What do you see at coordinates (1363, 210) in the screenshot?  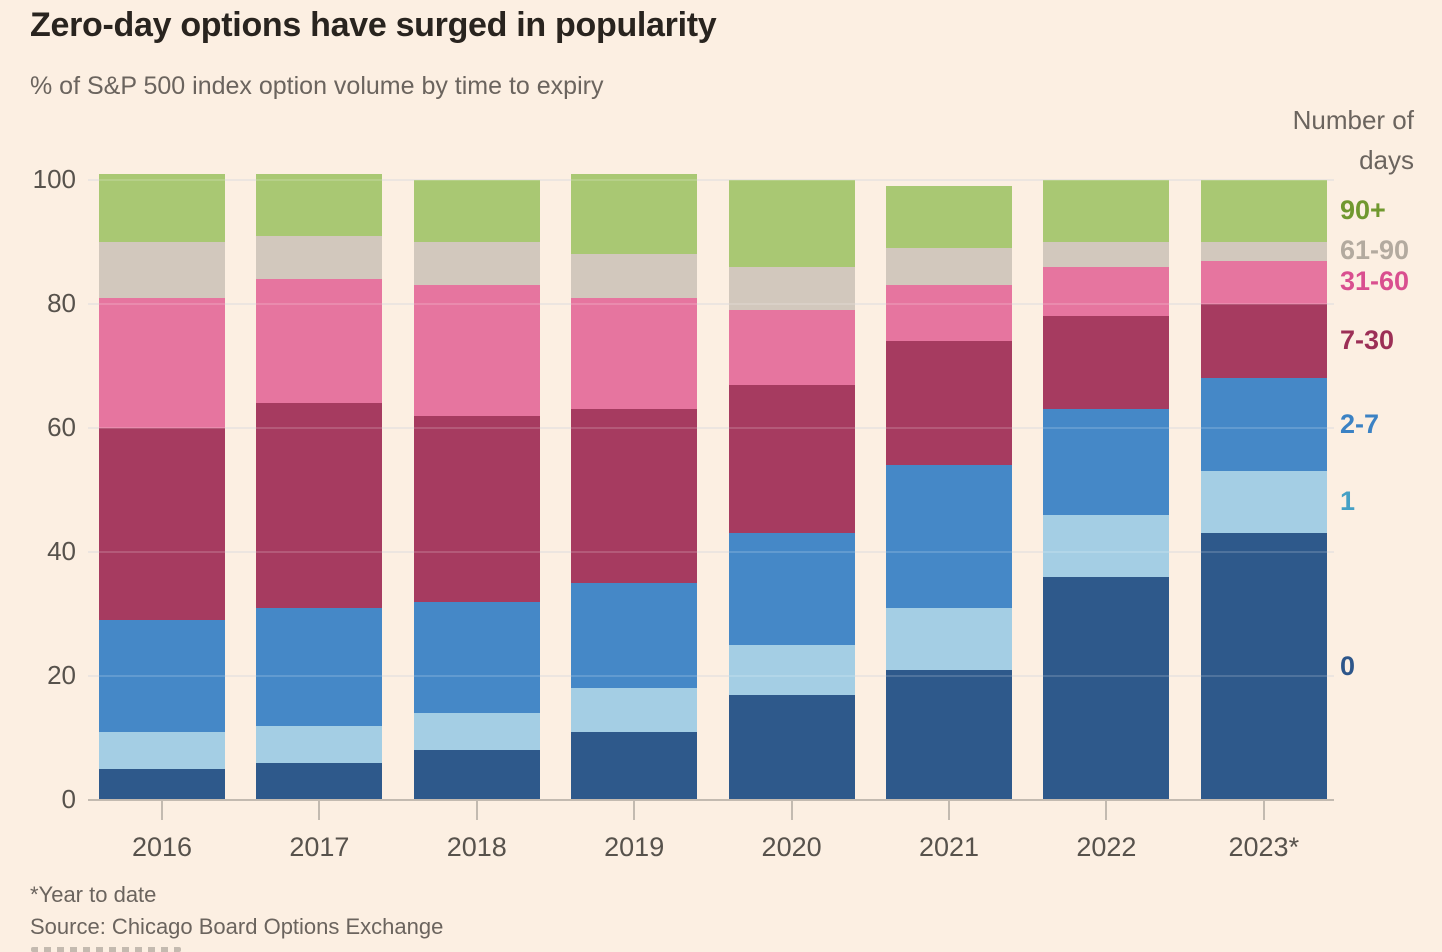 I see `legend-item-90+: 90+` at bounding box center [1363, 210].